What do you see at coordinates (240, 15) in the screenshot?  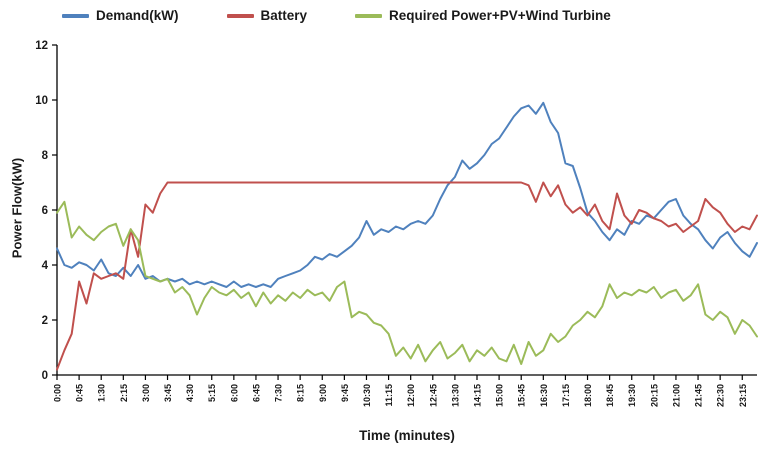 I see `battery-line-icon` at bounding box center [240, 15].